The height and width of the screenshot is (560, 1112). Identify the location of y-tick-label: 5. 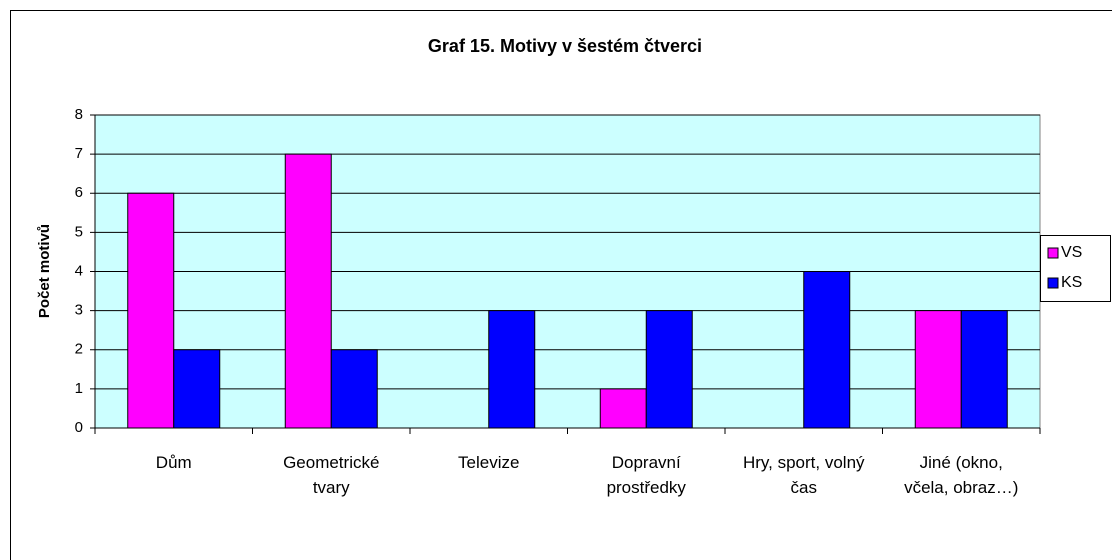
(79, 231).